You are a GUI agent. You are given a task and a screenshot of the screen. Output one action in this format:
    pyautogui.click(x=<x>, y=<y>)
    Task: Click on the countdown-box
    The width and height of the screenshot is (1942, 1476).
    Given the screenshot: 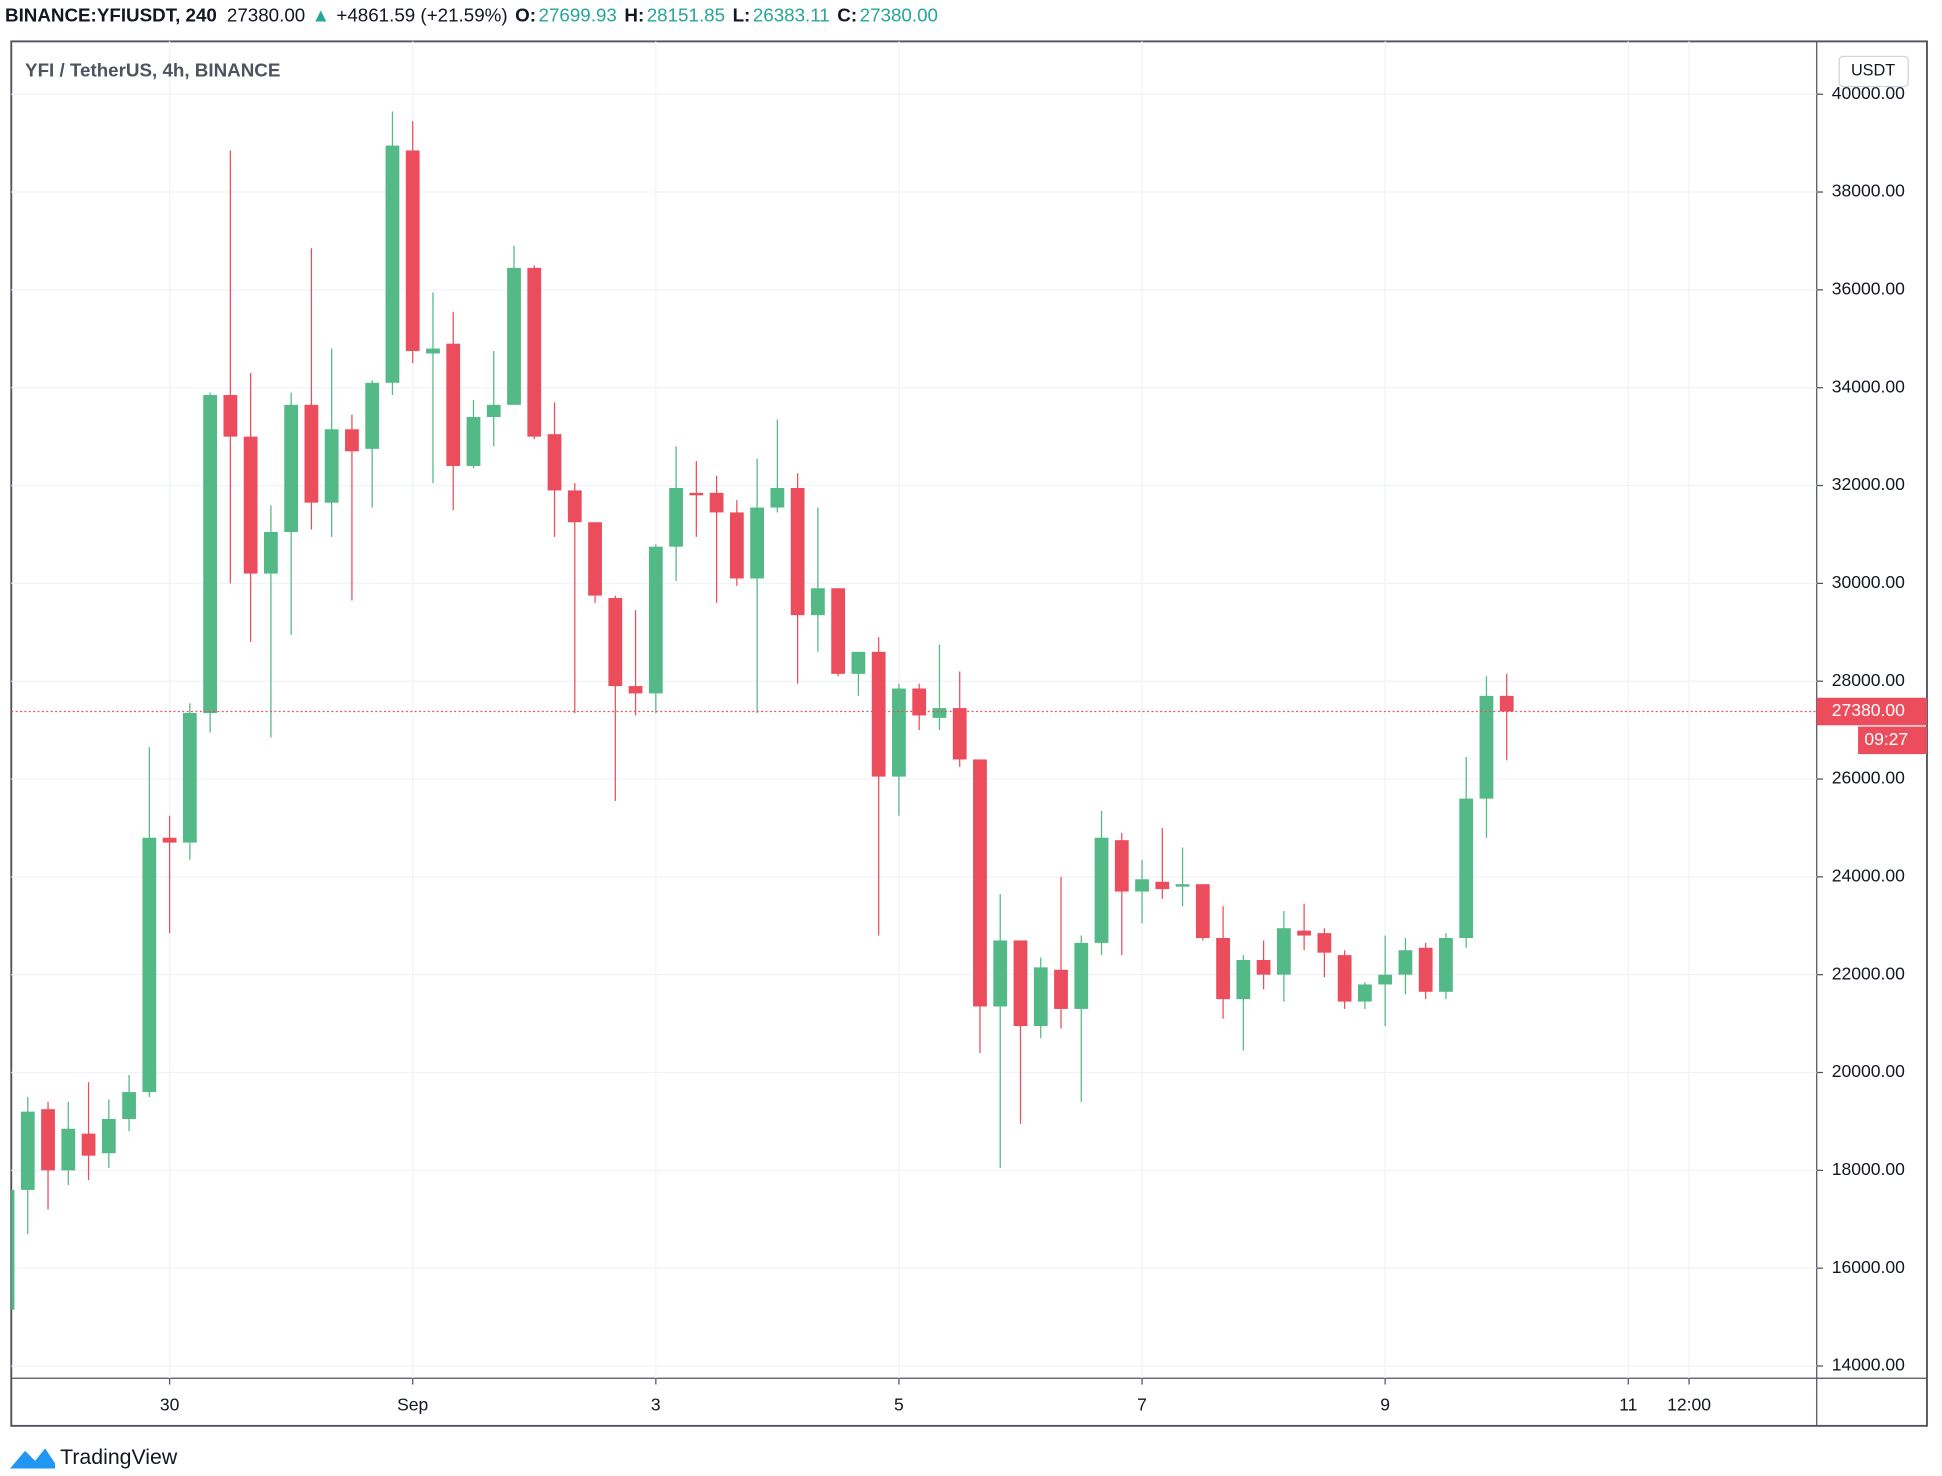 What is the action you would take?
    pyautogui.click(x=1892, y=740)
    